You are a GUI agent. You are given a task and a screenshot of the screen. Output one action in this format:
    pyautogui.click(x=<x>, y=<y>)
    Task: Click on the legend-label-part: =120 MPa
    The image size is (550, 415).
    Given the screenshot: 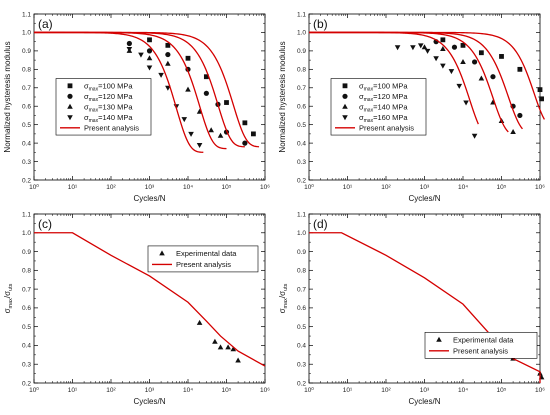 What is the action you would take?
    pyautogui.click(x=390, y=96)
    